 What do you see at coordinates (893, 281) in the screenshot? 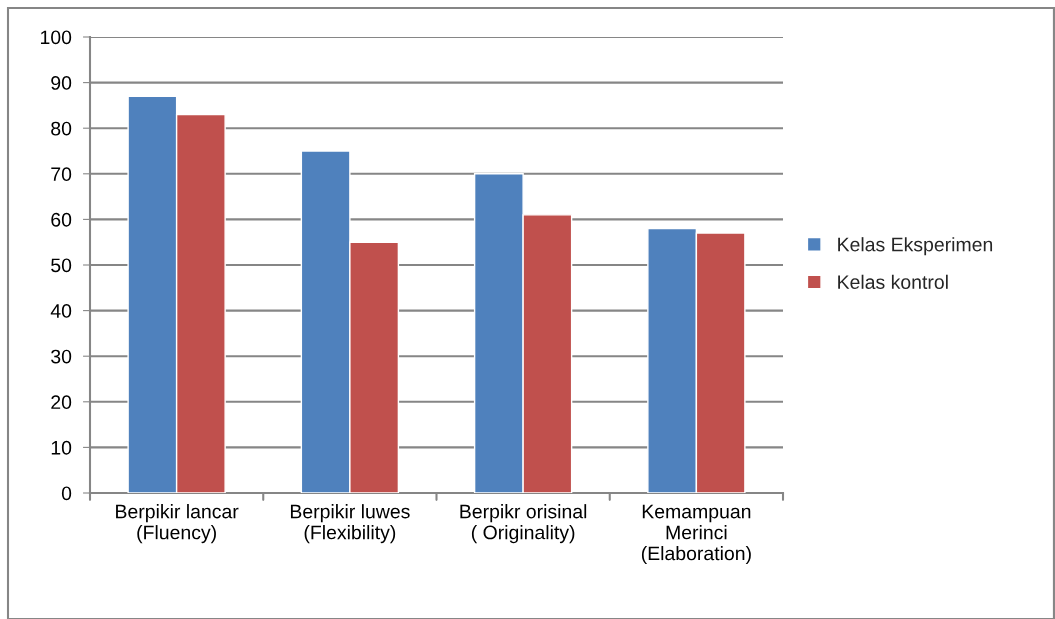
I see `legend-label: Kelas kontrol` at bounding box center [893, 281].